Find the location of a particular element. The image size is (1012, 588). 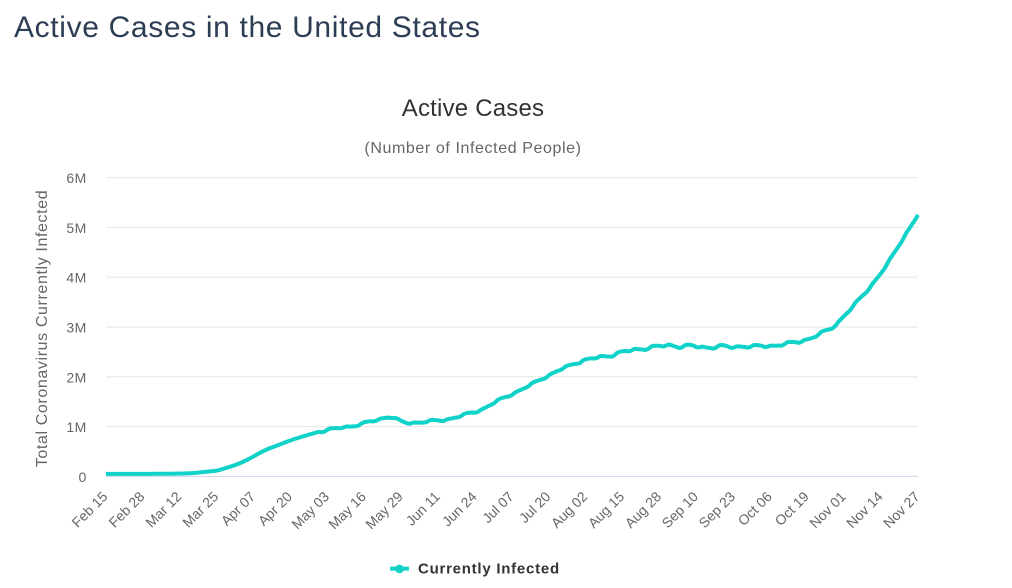

svg-text: Aug 15 is located at coordinates (606, 509).